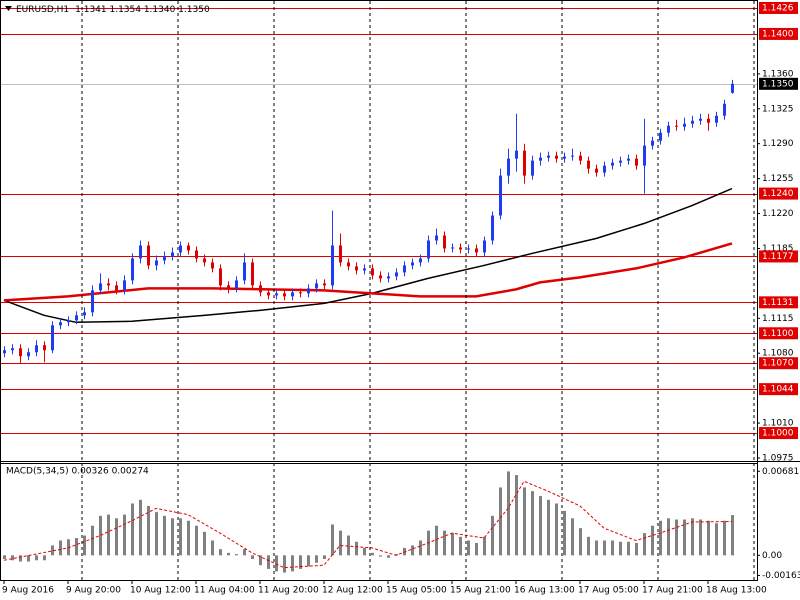 This screenshot has height=600, width=800. What do you see at coordinates (224, 591) in the screenshot?
I see `x-tick-label: 11 Aug 04:00` at bounding box center [224, 591].